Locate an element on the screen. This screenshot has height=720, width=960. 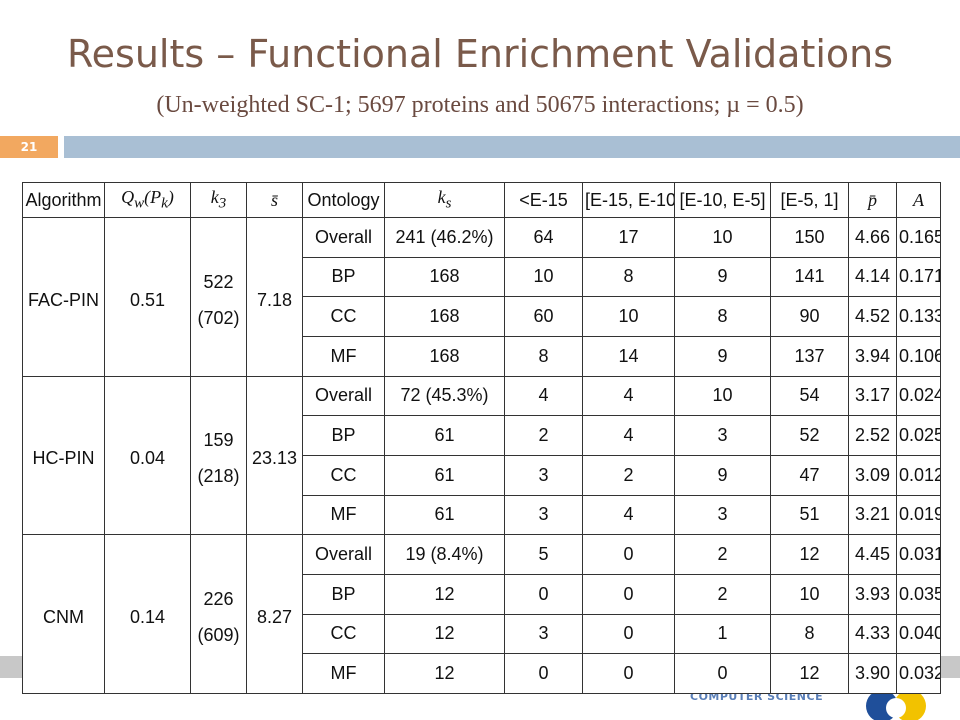
cell-k3: 159 (218) is located at coordinates (218, 455).